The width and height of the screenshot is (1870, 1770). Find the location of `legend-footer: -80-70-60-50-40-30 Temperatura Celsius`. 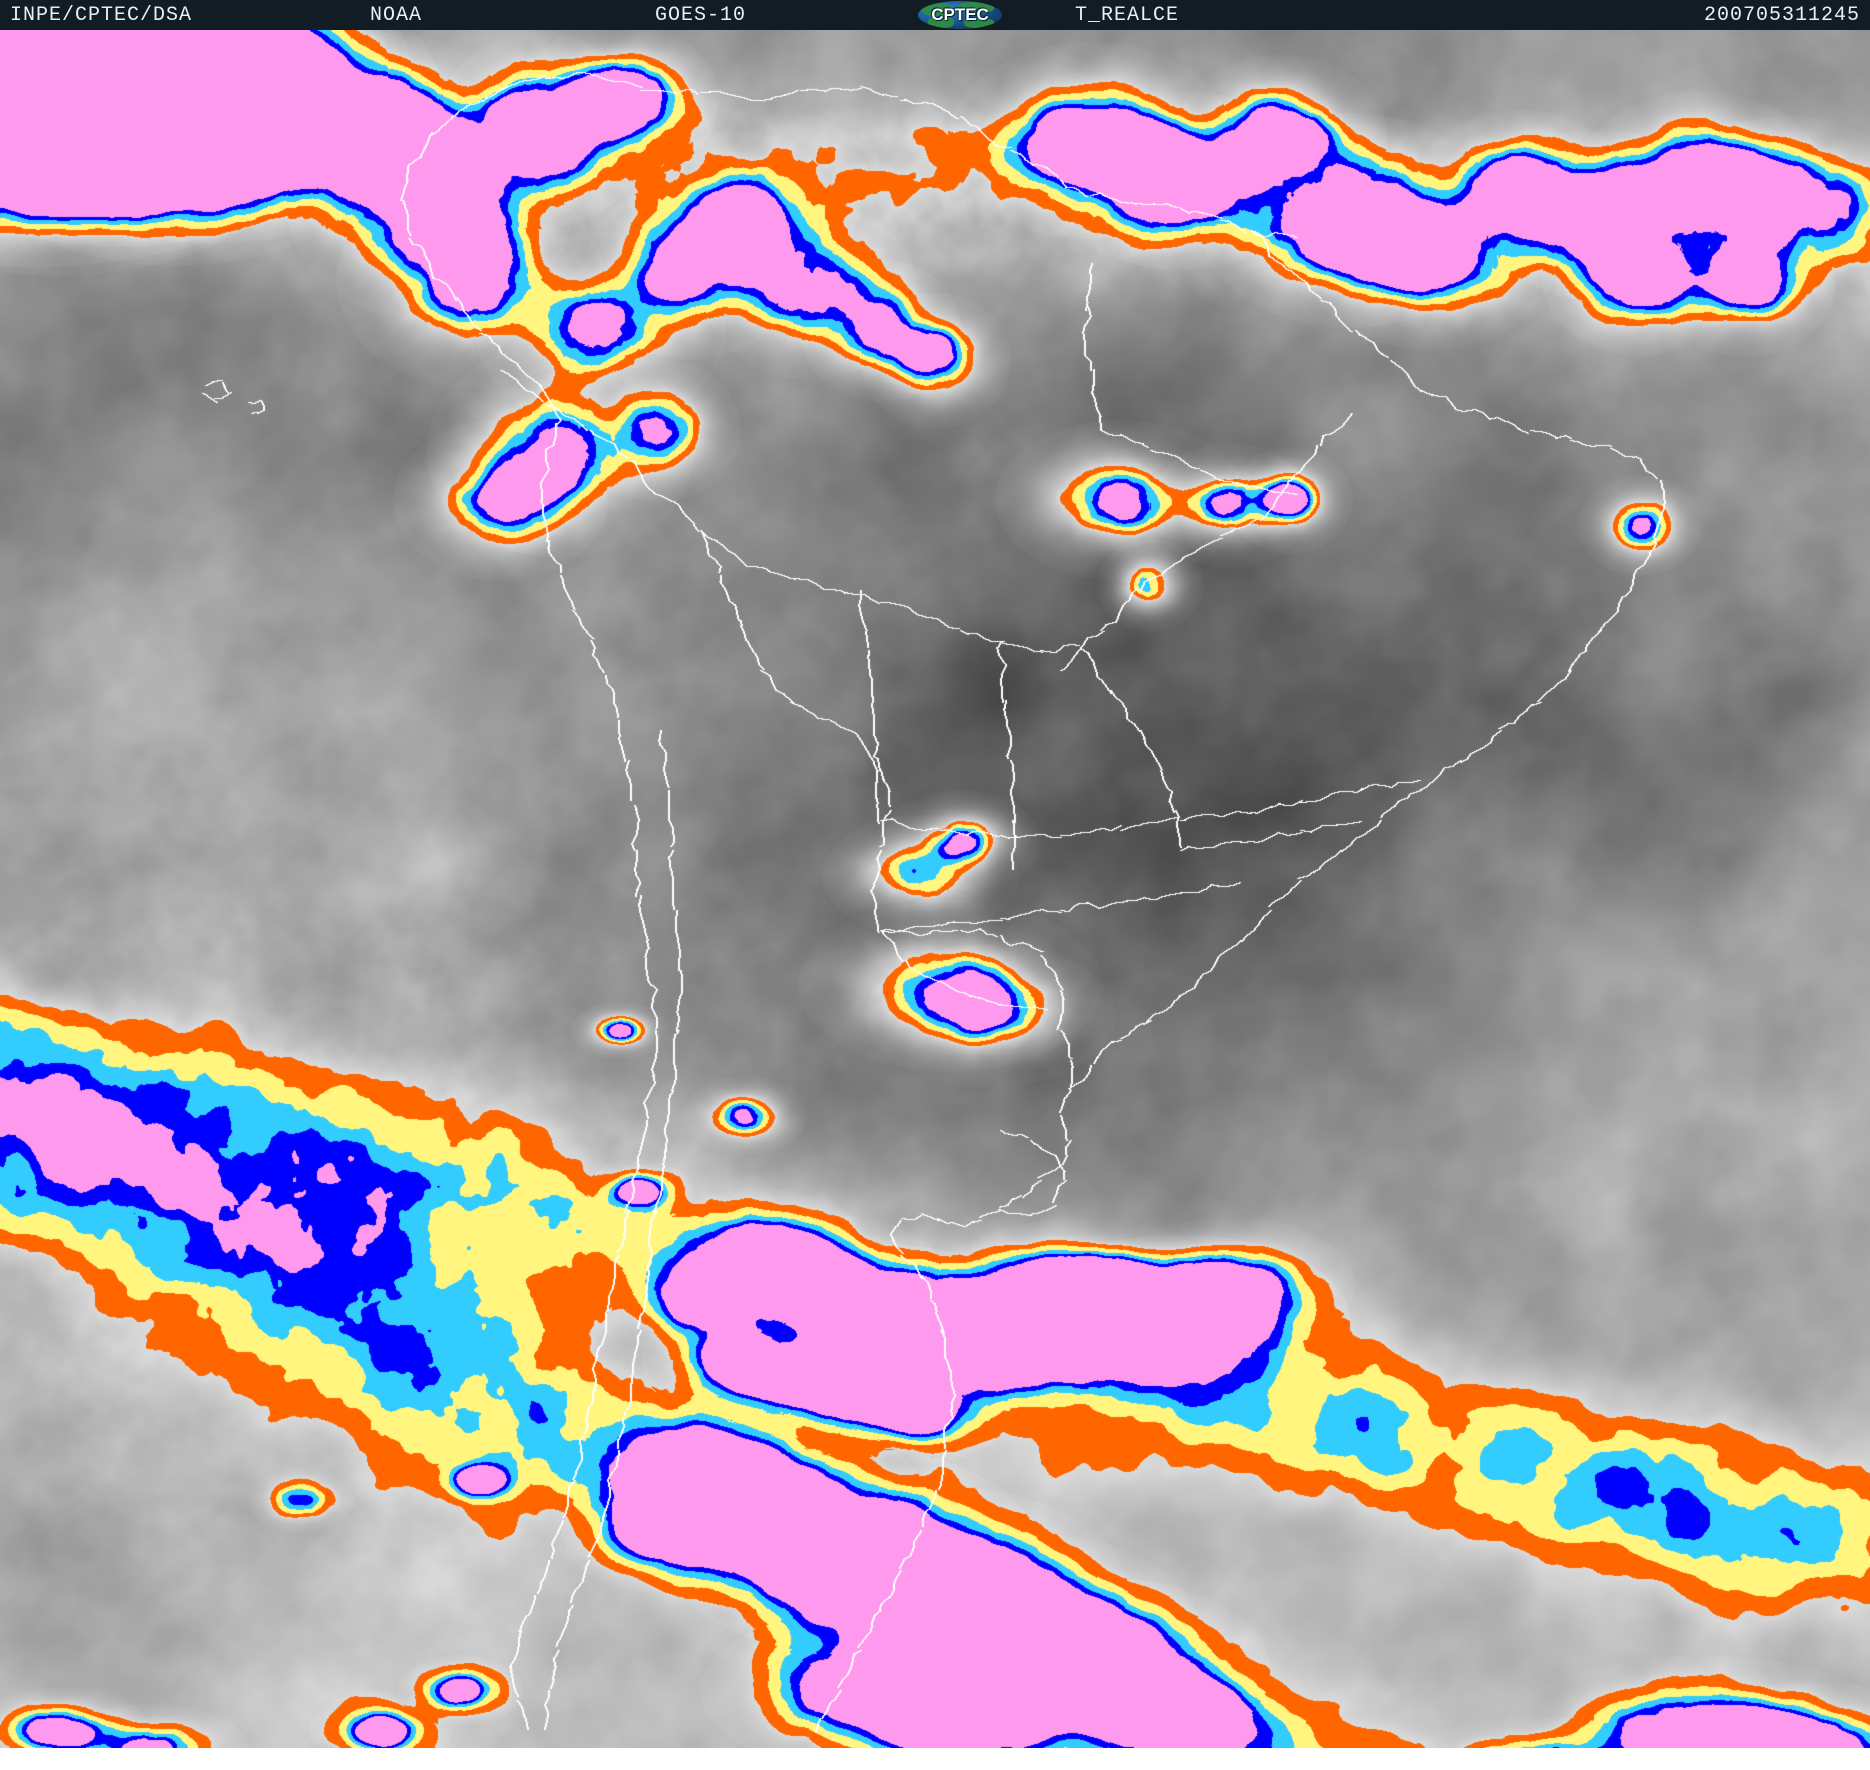

legend-footer: -80-70-60-50-40-30 Temperatura Celsius is located at coordinates (935, 1759).